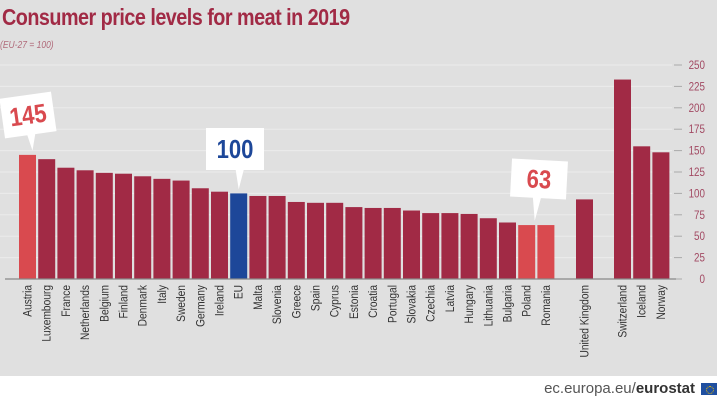  Describe the element at coordinates (239, 292) in the screenshot. I see `x-label: EU` at that location.